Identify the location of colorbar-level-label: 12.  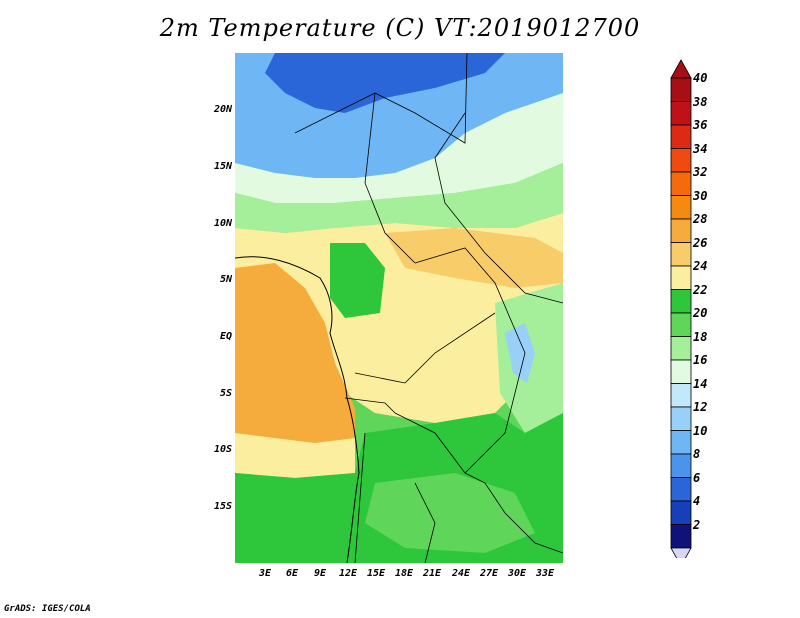
(700, 407).